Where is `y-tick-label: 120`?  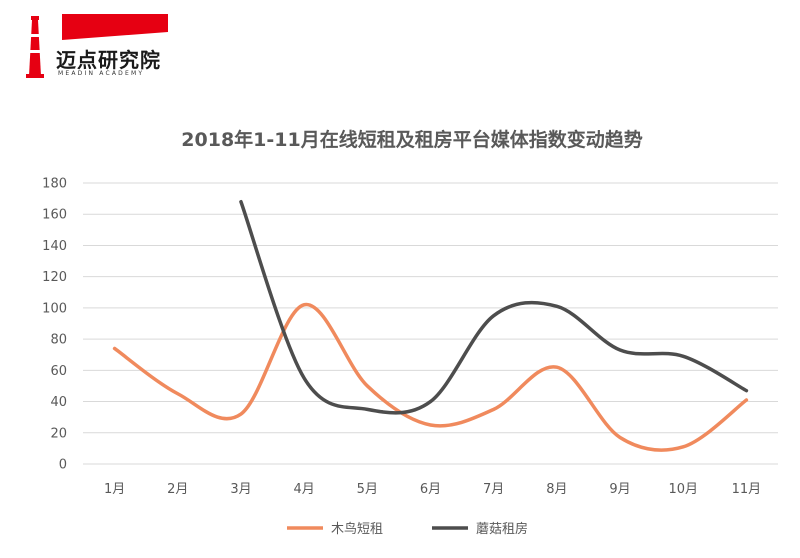 y-tick-label: 120 is located at coordinates (54, 277).